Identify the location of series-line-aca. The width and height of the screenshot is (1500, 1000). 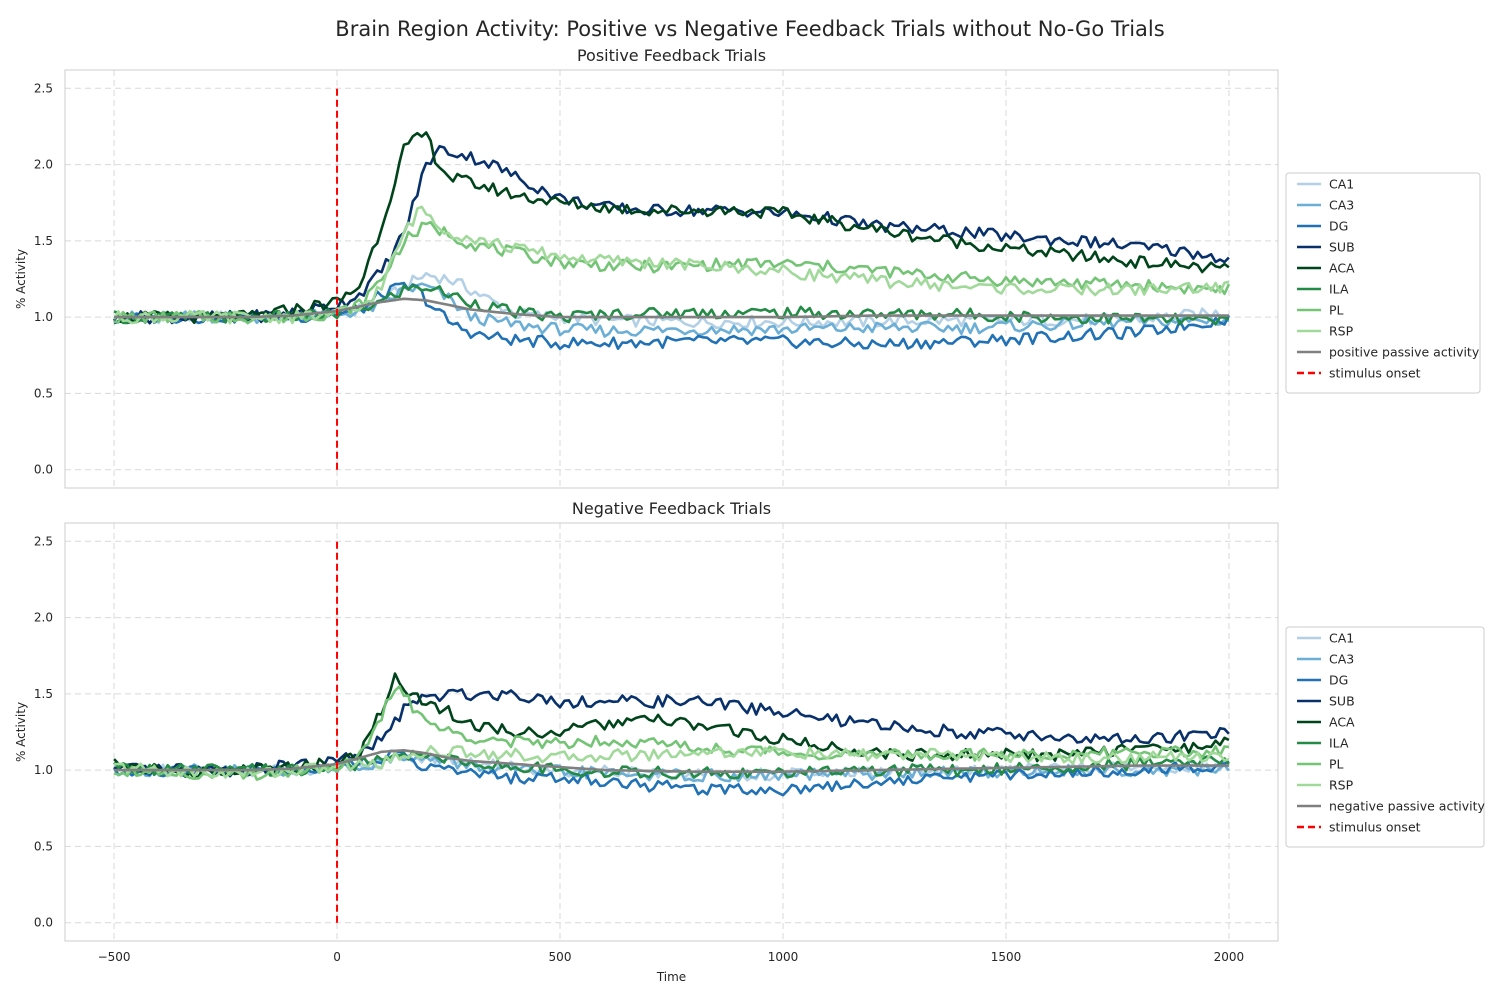
(671, 228).